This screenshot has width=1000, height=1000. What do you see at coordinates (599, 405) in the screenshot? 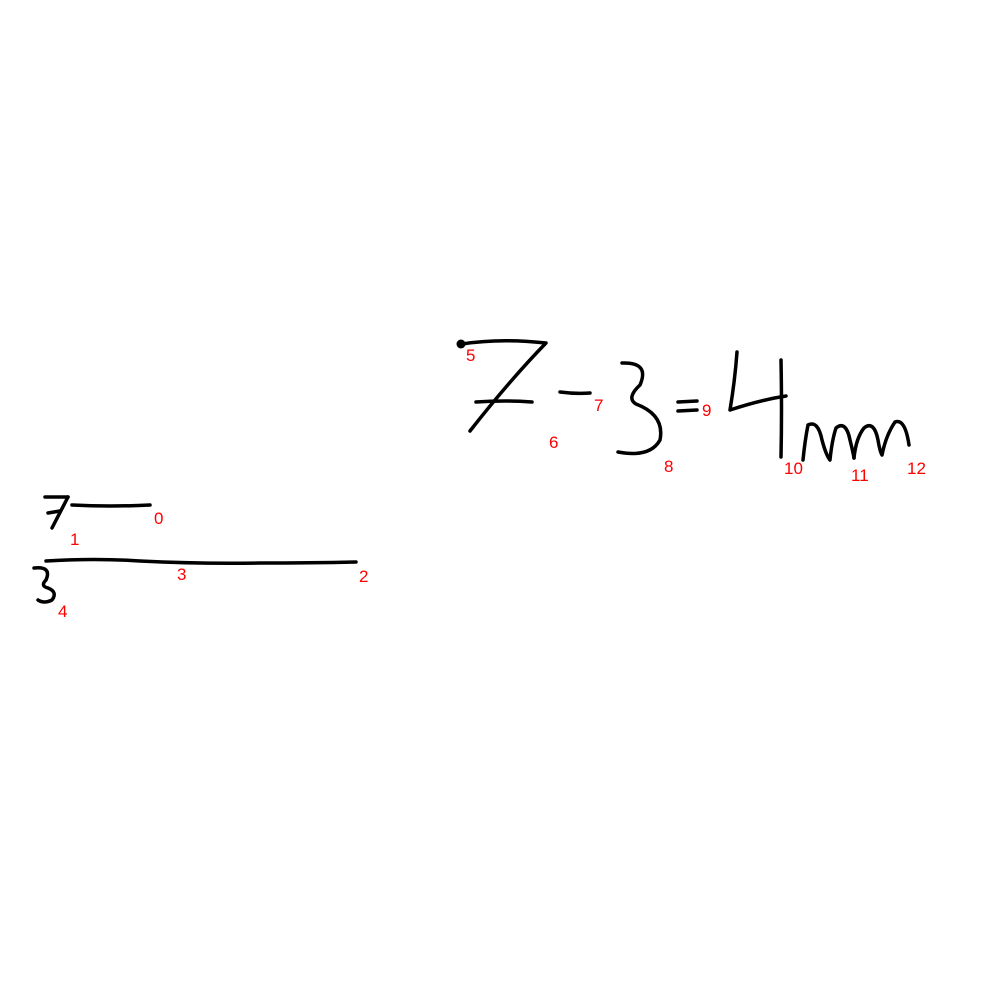
I see `stroke-label-7: 7` at bounding box center [599, 405].